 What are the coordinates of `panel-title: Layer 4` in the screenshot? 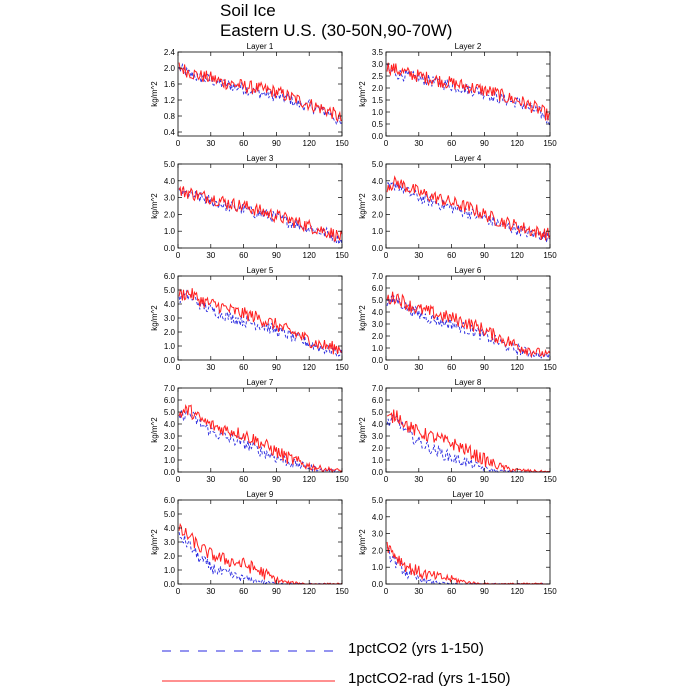 It's located at (468, 158).